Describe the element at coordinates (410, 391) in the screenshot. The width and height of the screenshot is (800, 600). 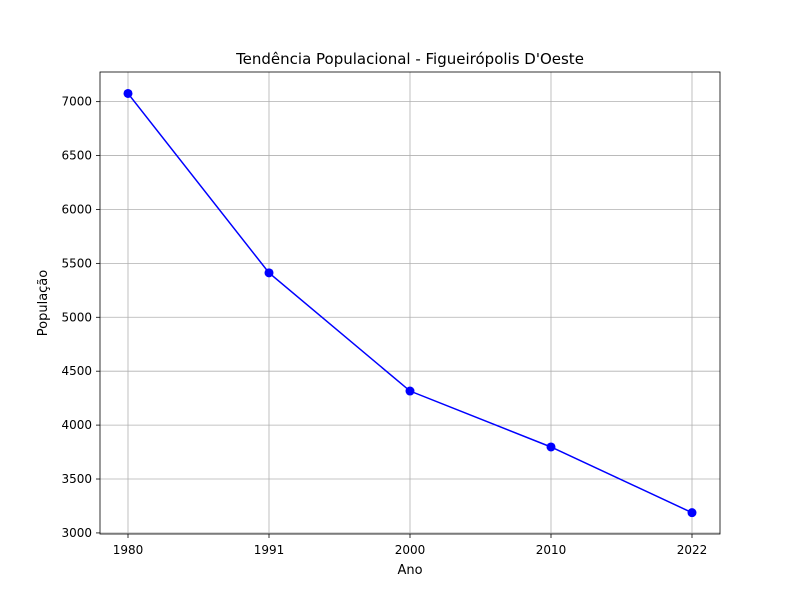
I see `data-point-2000` at that location.